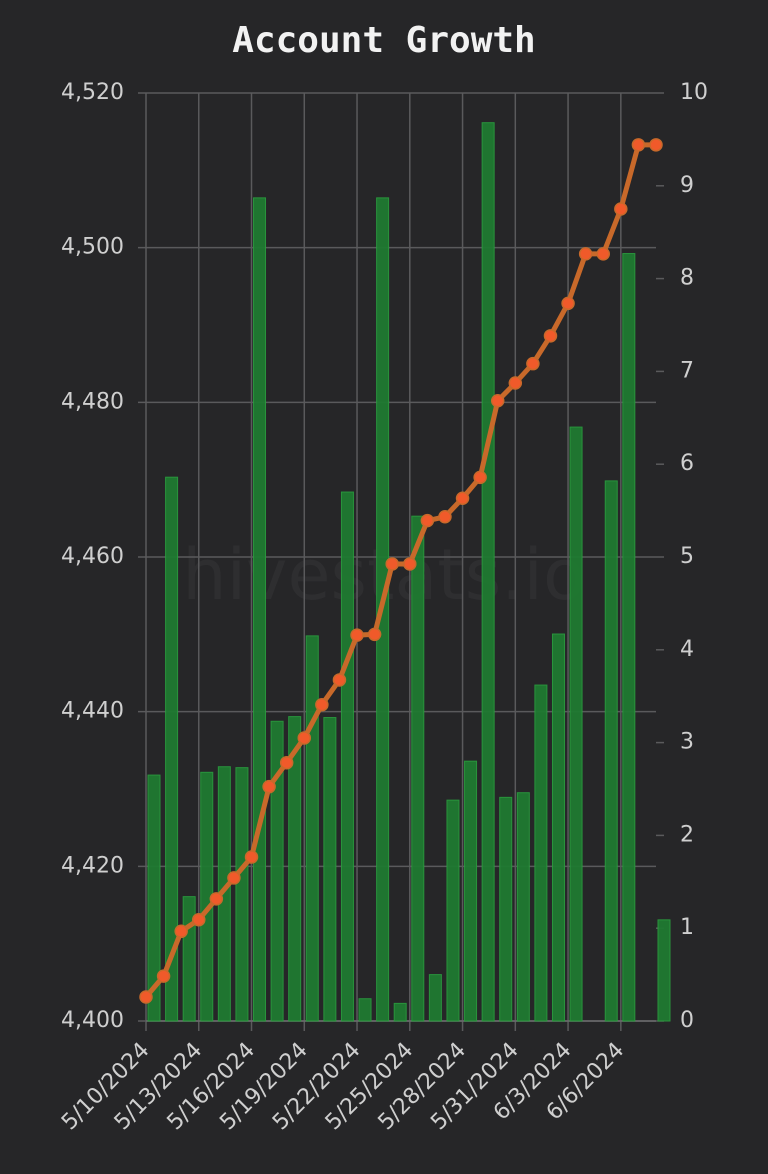  I want to click on y-tick-label: 4,420, so click(92, 865).